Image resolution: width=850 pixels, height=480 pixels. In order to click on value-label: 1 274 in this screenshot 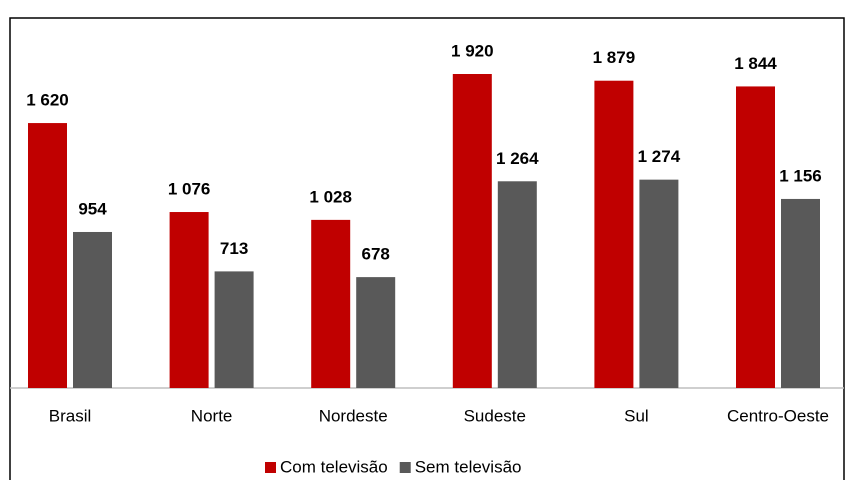, I will do `click(659, 156)`.